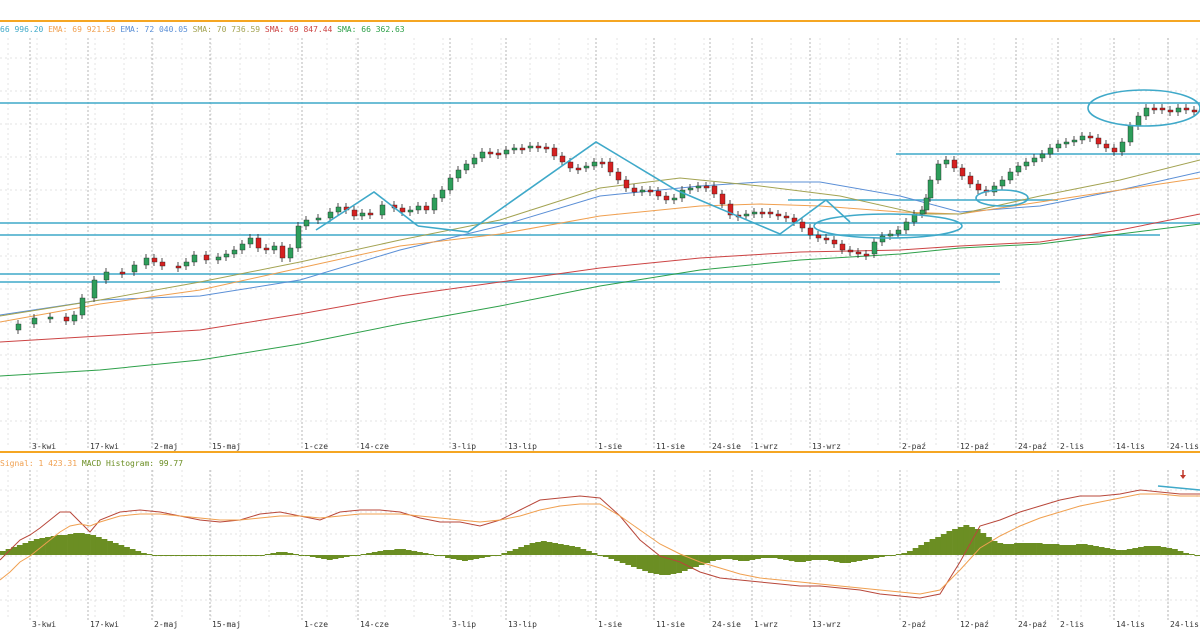  I want to click on down-arrow-icon, so click(1183, 474).